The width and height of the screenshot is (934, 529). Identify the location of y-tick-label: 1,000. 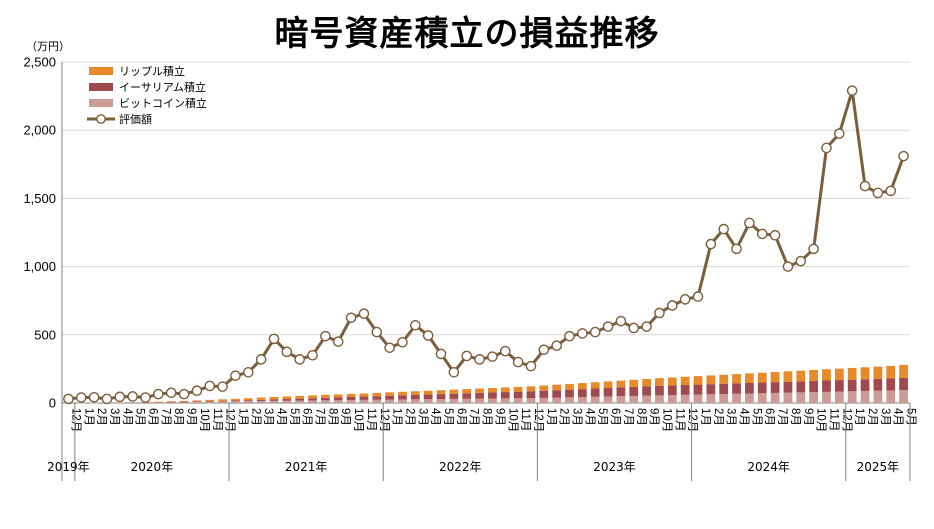
(39, 266).